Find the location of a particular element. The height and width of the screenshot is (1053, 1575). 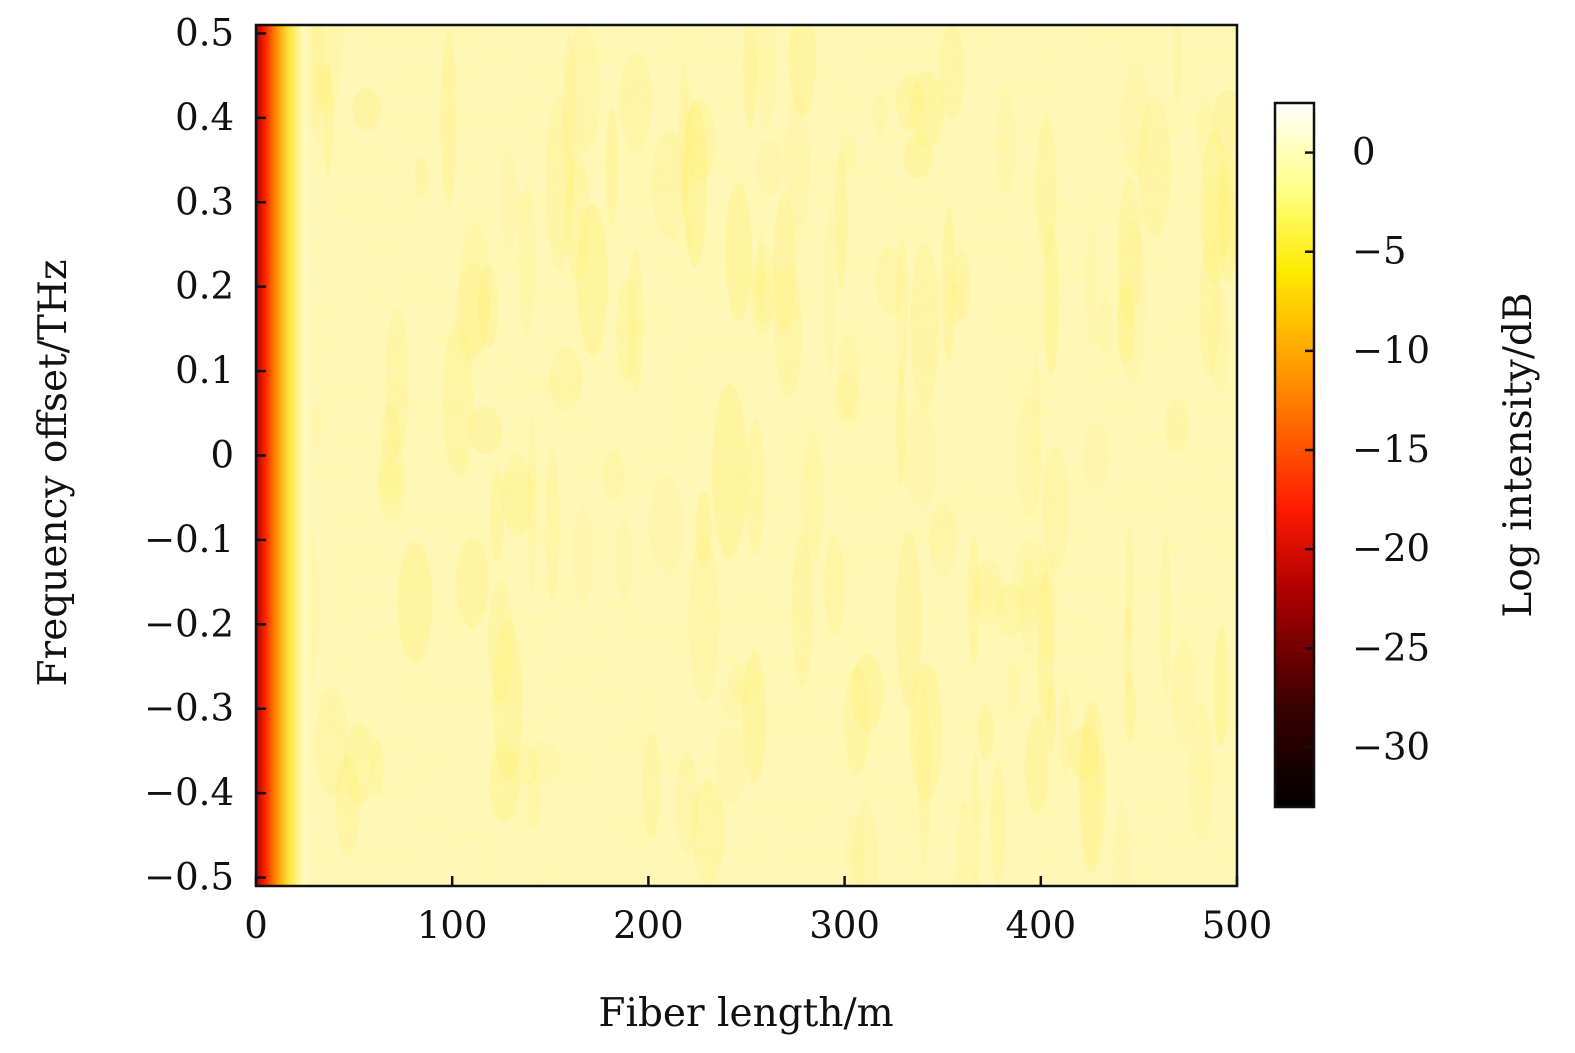

x-tick-label: 300 is located at coordinates (844, 925).